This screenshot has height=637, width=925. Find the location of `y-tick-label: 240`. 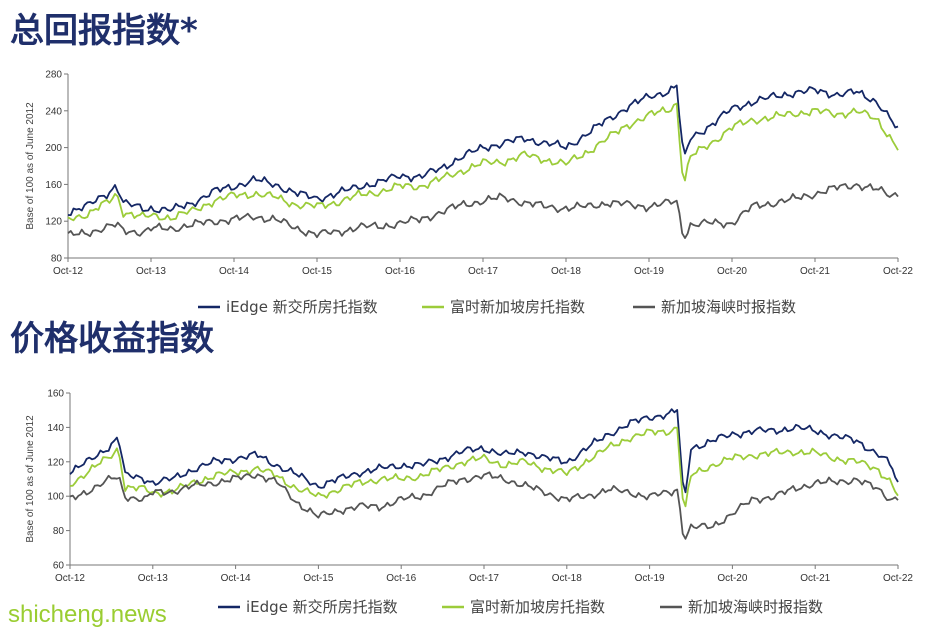

y-tick-label: 240 is located at coordinates (53, 111).